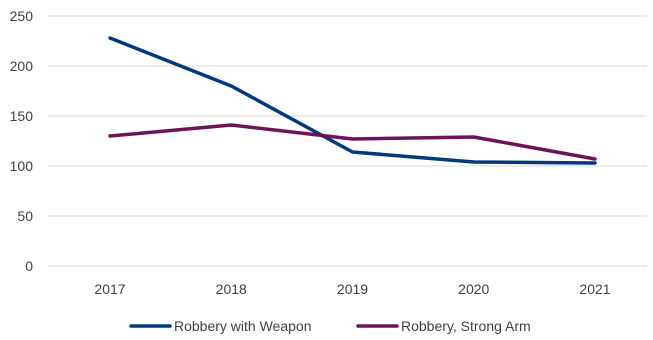 Image resolution: width=653 pixels, height=340 pixels. Describe the element at coordinates (22, 16) in the screenshot. I see `y-tick-label: 250` at that location.